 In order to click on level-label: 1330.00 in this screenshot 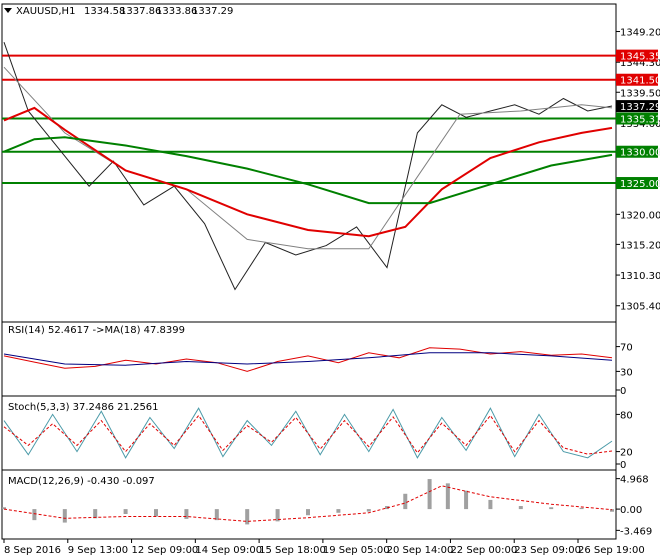, I will do `click(640, 153)`.